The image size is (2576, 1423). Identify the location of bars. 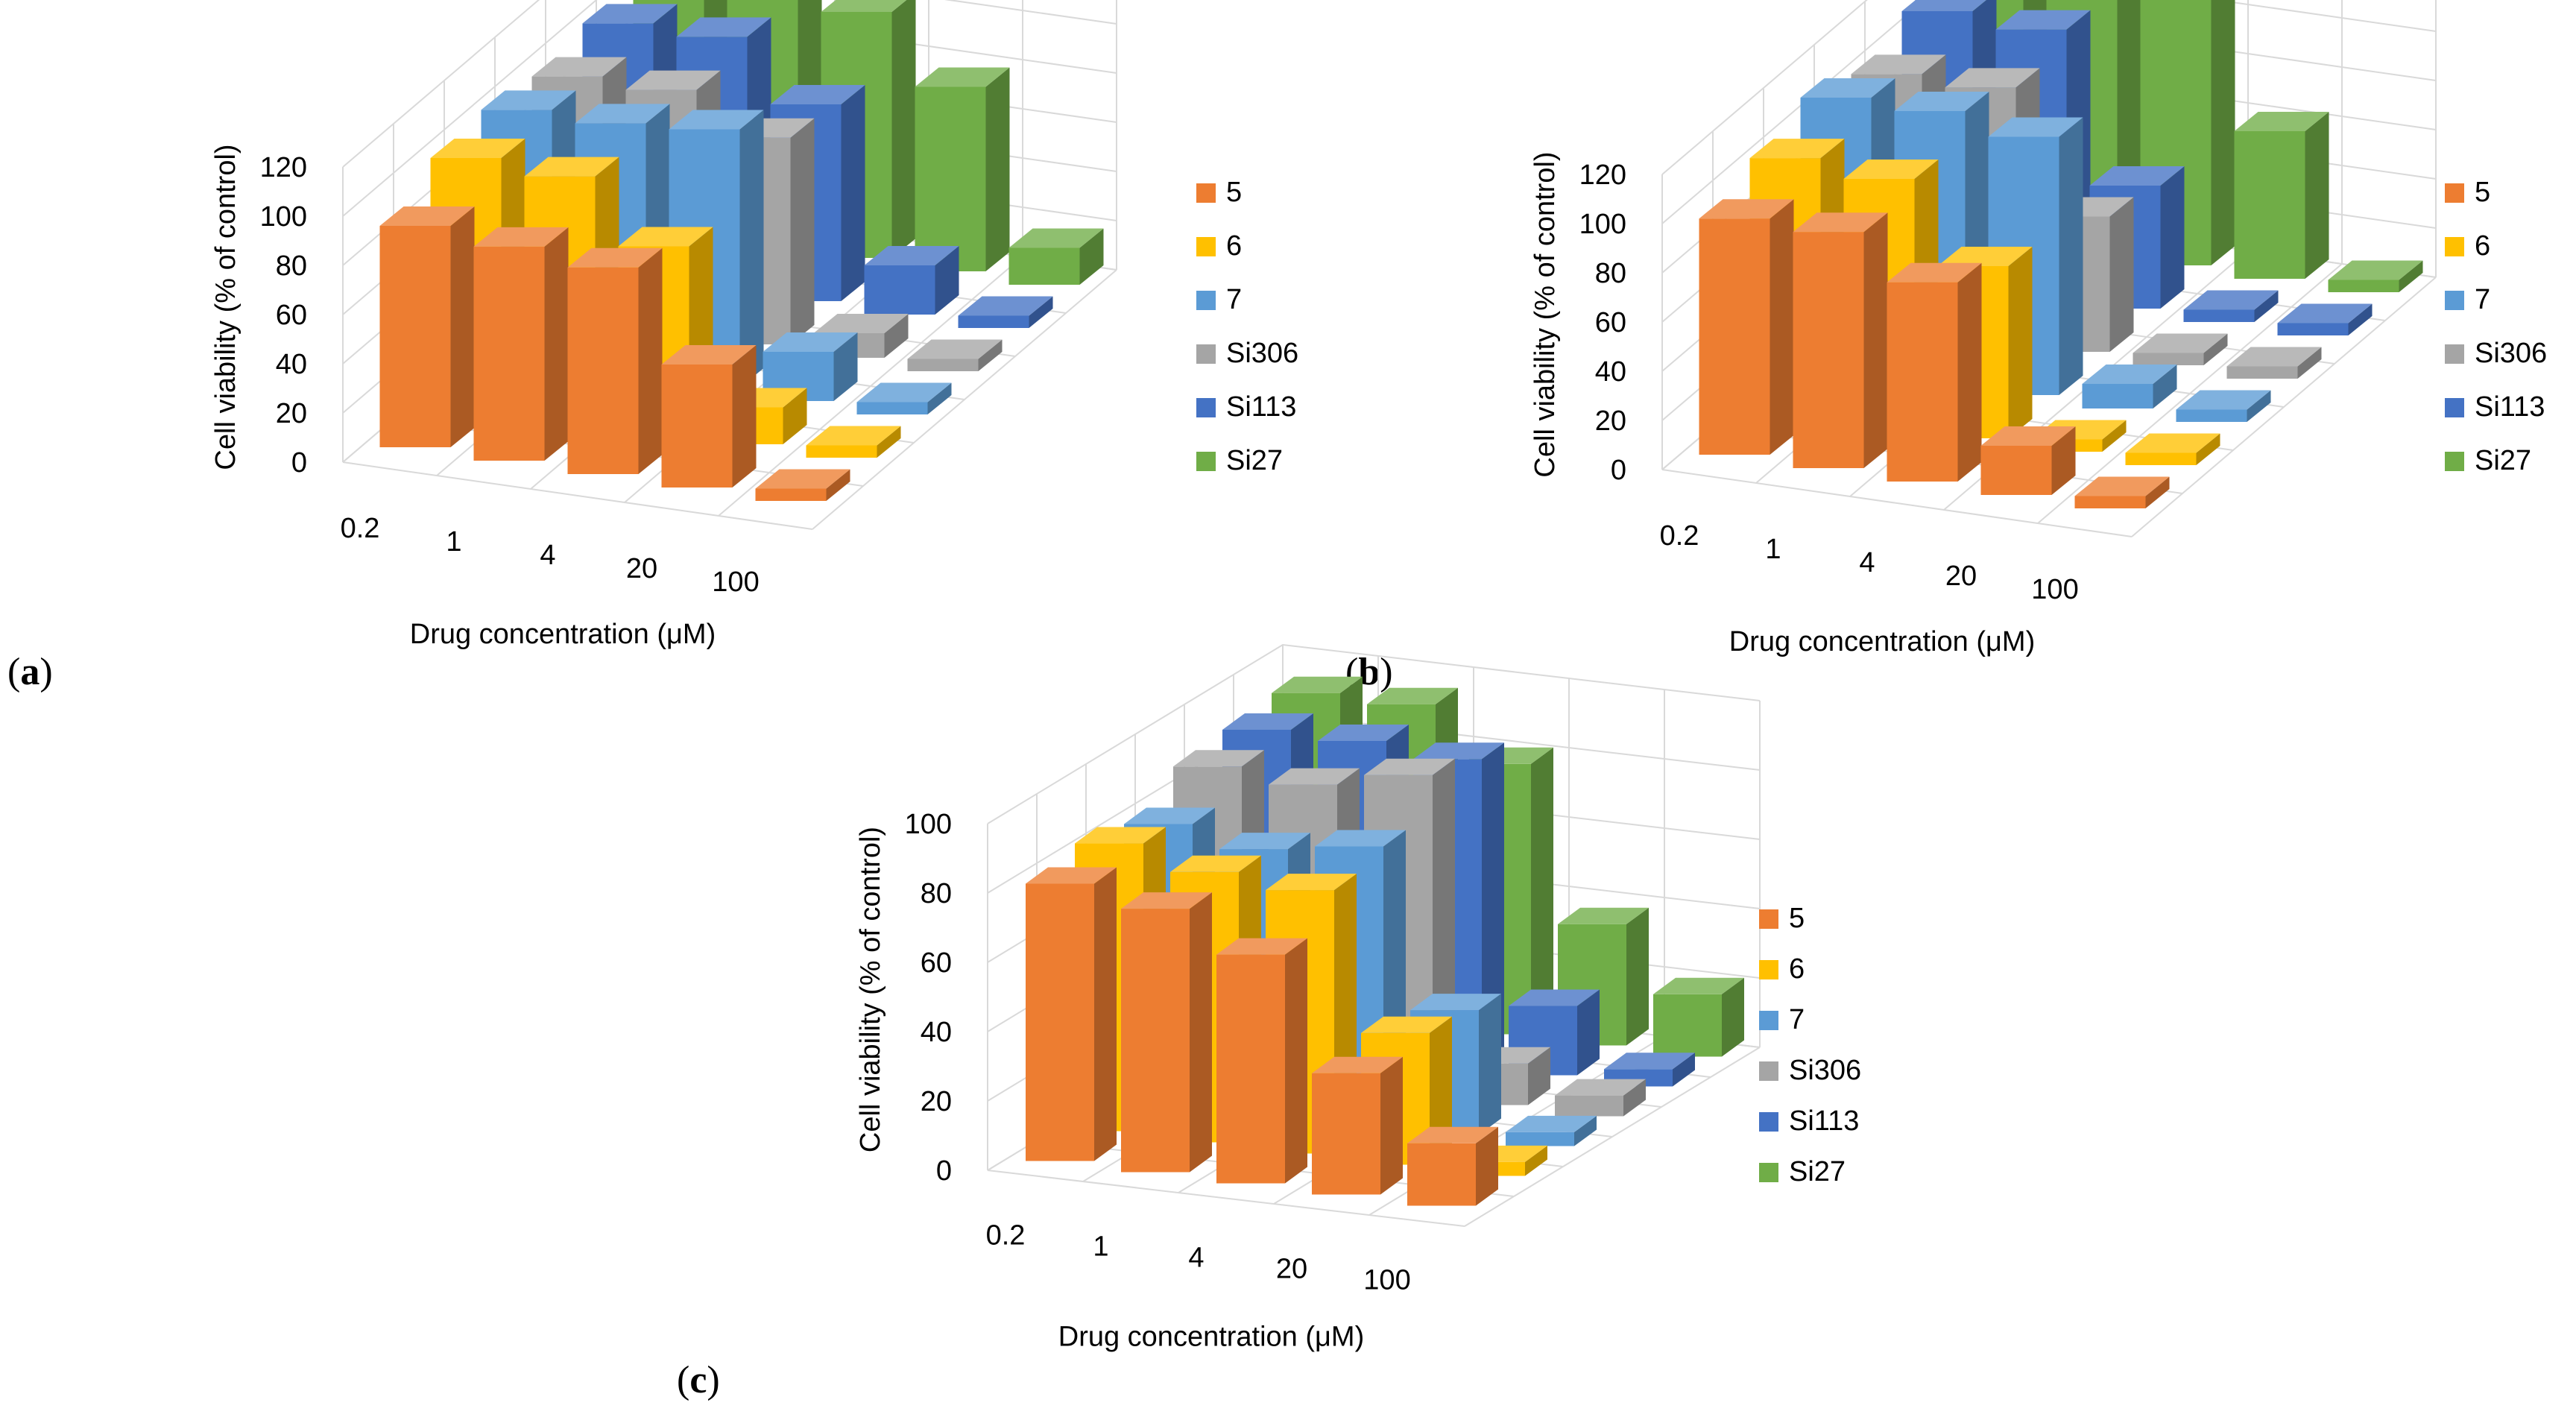
(1385, 941).